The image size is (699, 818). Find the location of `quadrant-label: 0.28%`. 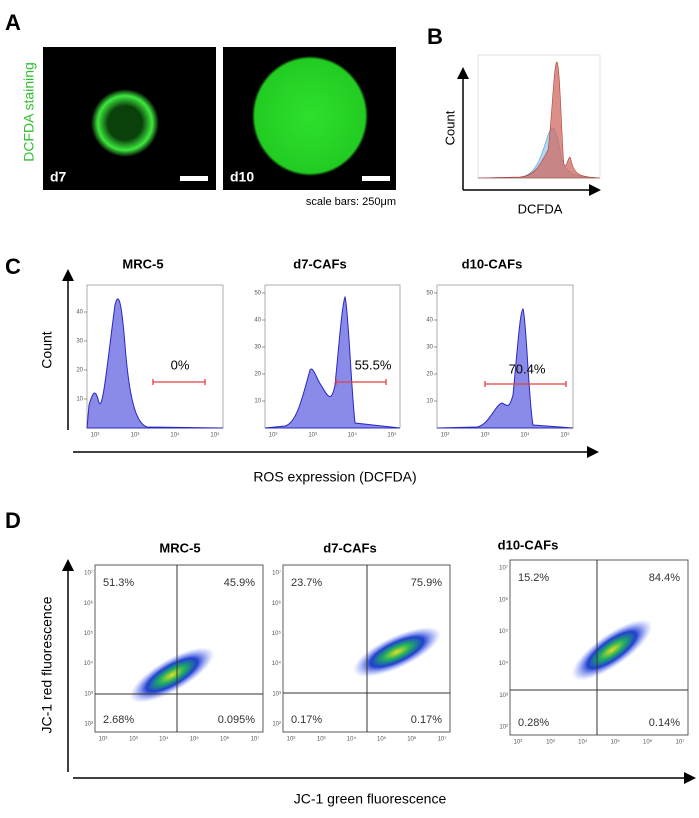

quadrant-label: 0.28% is located at coordinates (533, 723).